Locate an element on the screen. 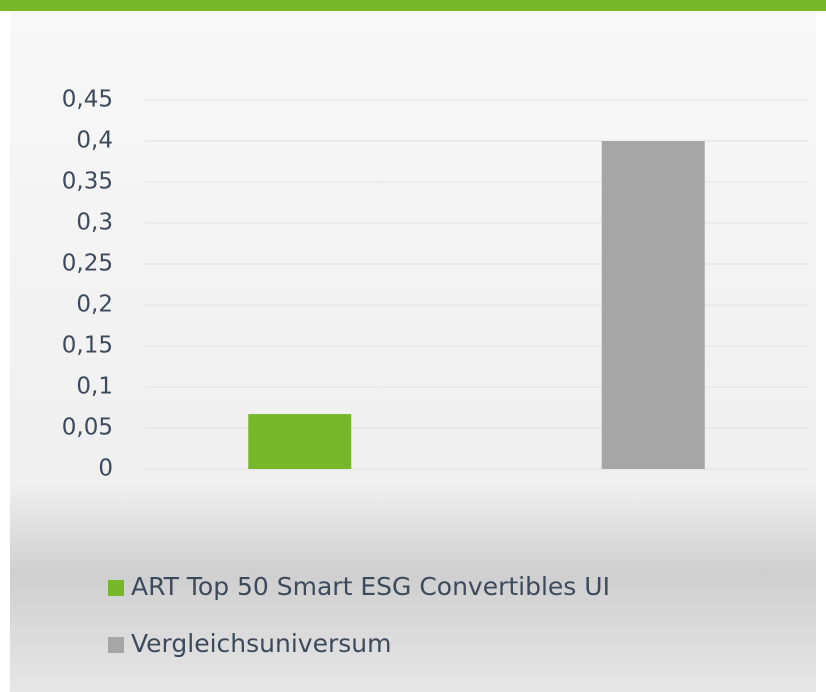 This screenshot has height=692, width=826. legend-label: Vergleichsuniversum is located at coordinates (261, 643).